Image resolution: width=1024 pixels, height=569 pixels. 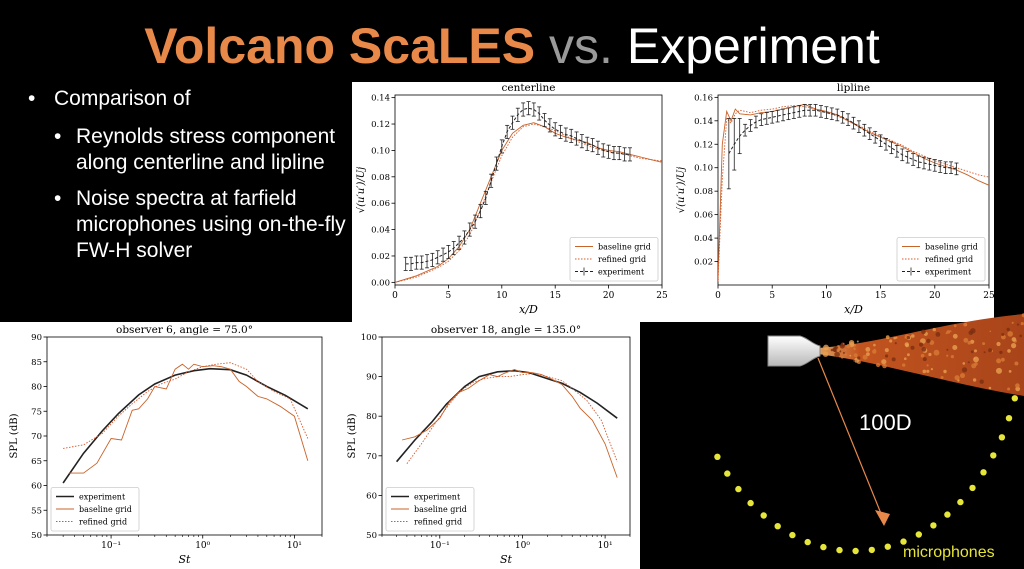 What do you see at coordinates (850, 437) in the screenshot?
I see `distance-arrow-line` at bounding box center [850, 437].